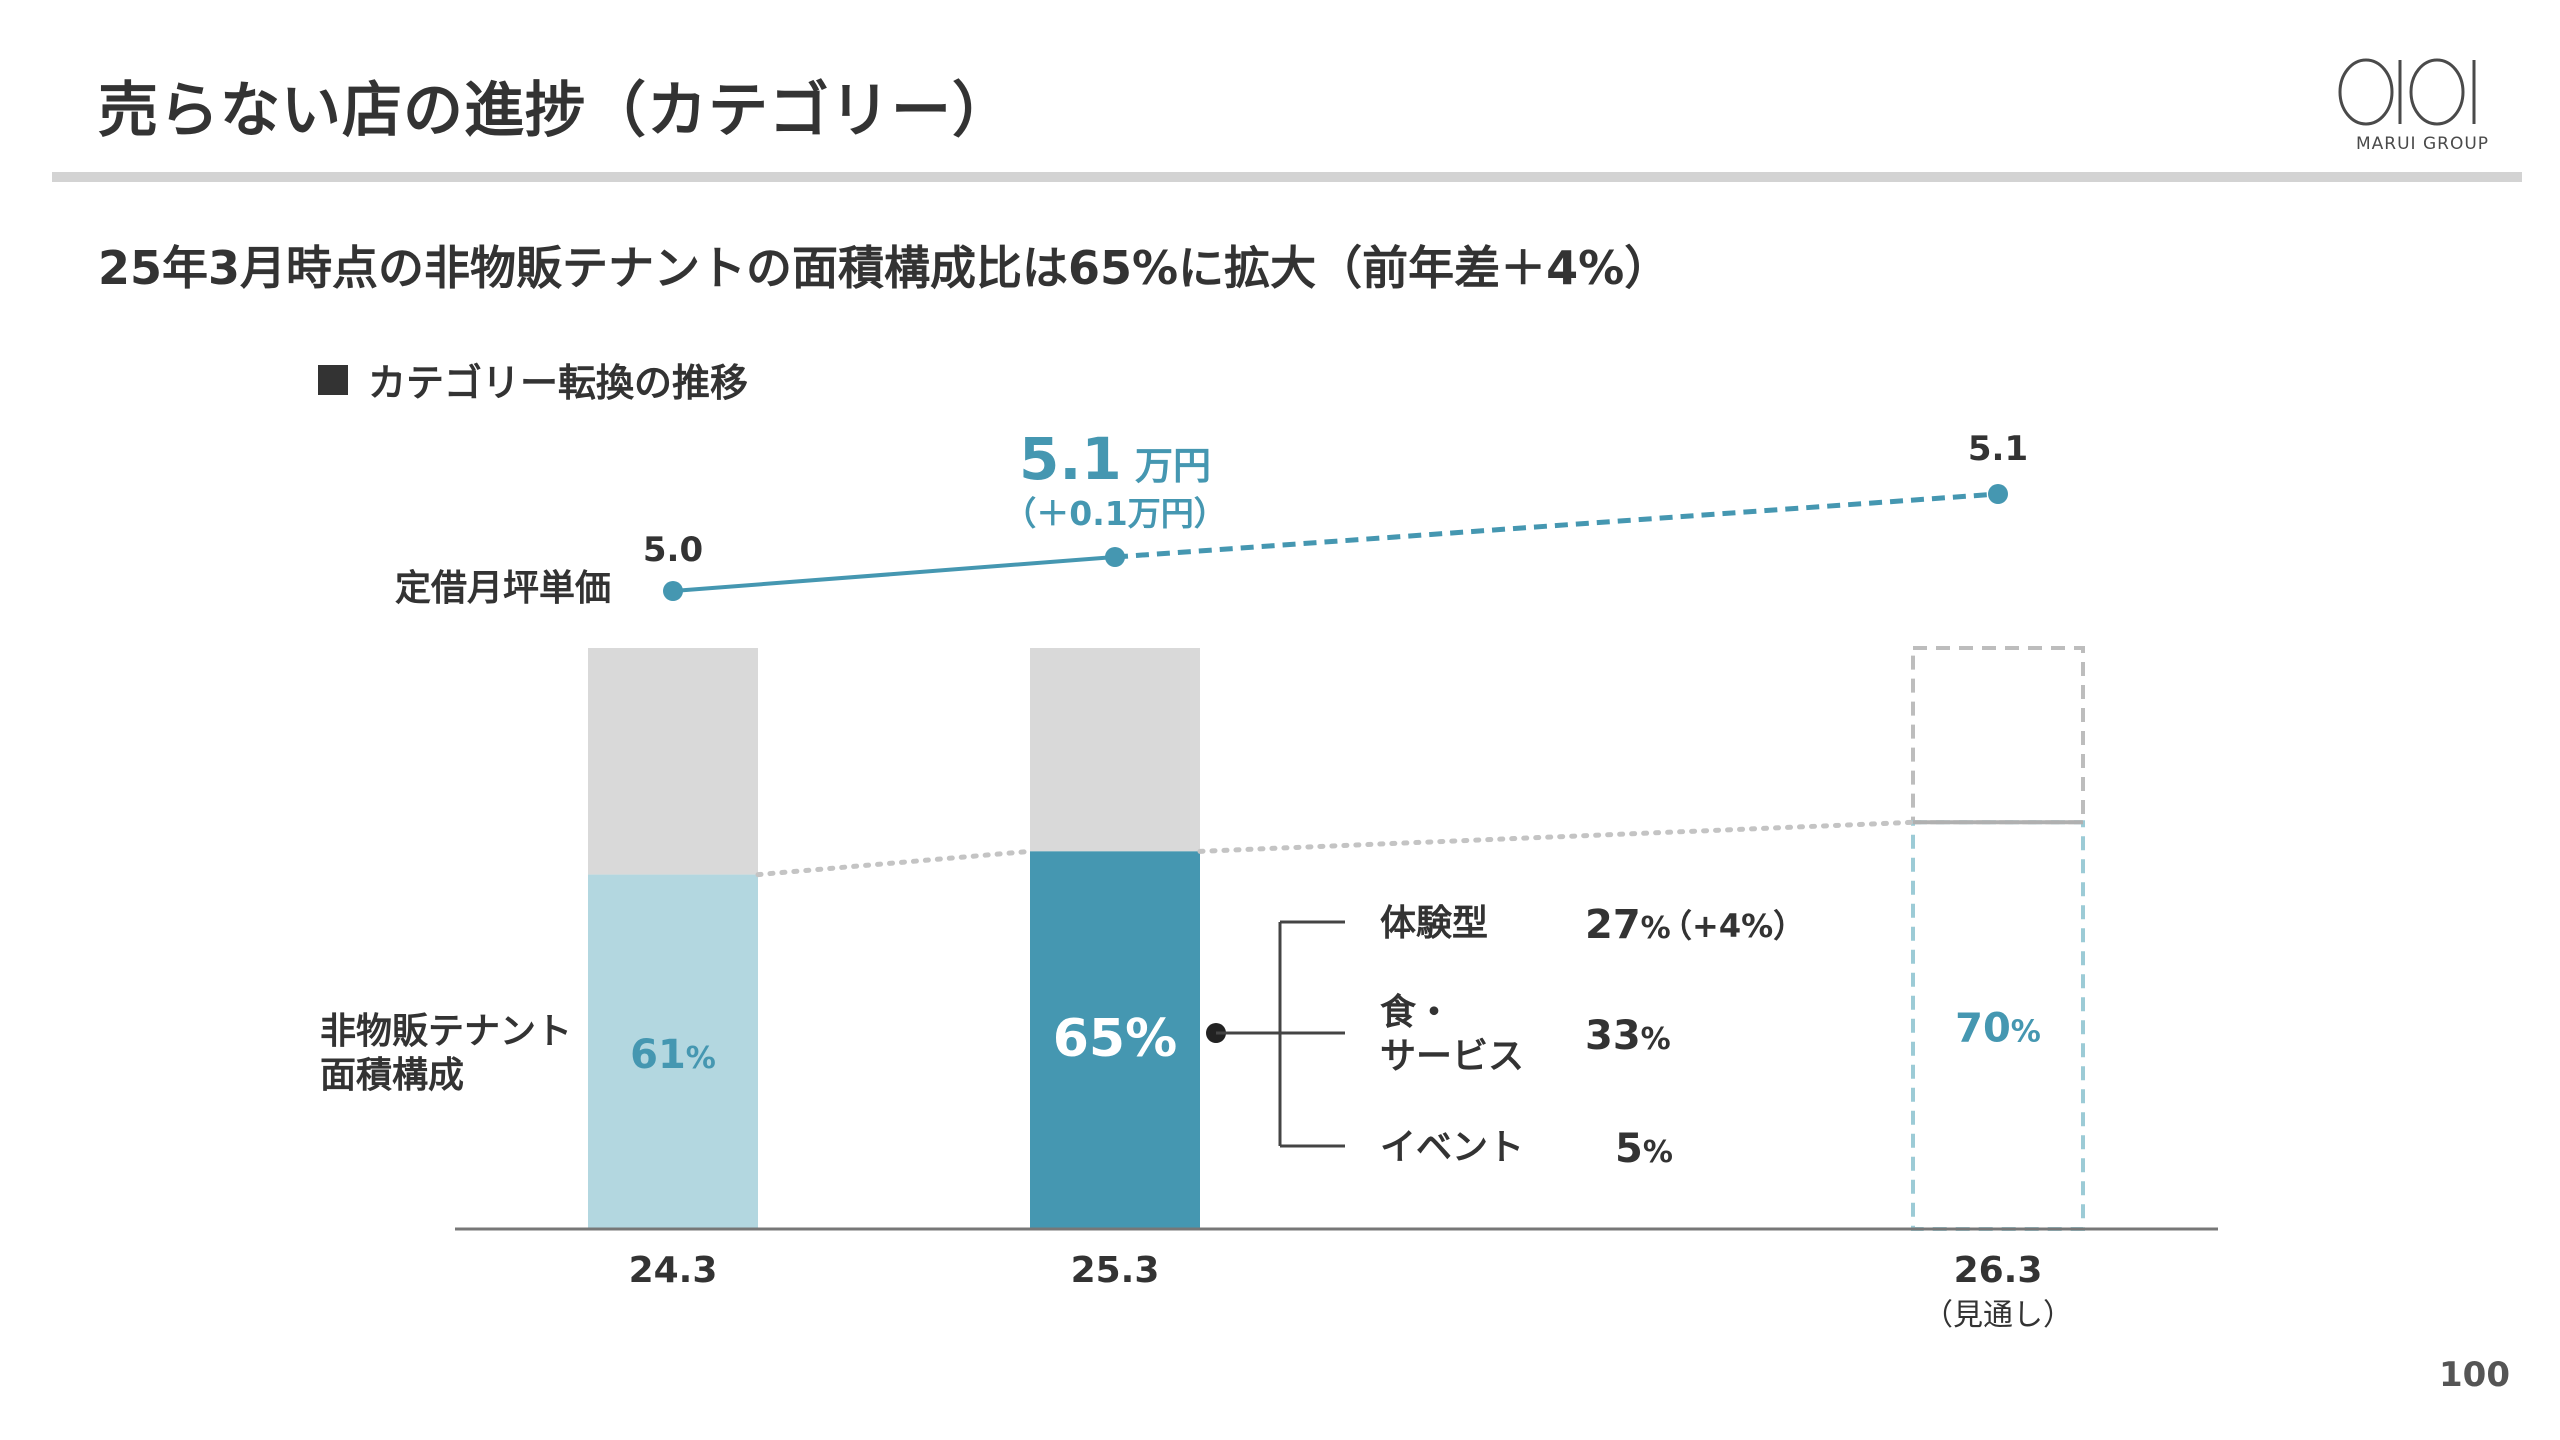  Describe the element at coordinates (392, 1075) in the screenshot. I see `share-row-label-1: 面積構成` at that location.